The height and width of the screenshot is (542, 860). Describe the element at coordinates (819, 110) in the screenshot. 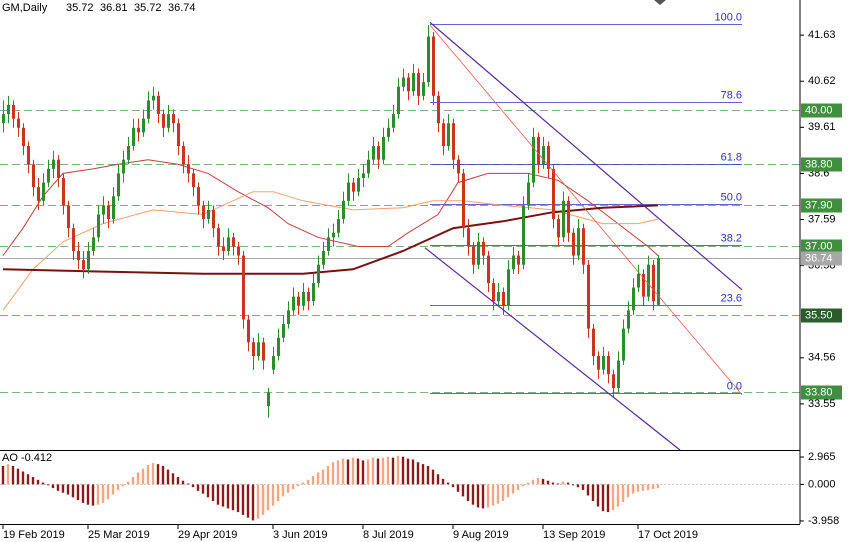

I see `level-label: 40.00` at that location.